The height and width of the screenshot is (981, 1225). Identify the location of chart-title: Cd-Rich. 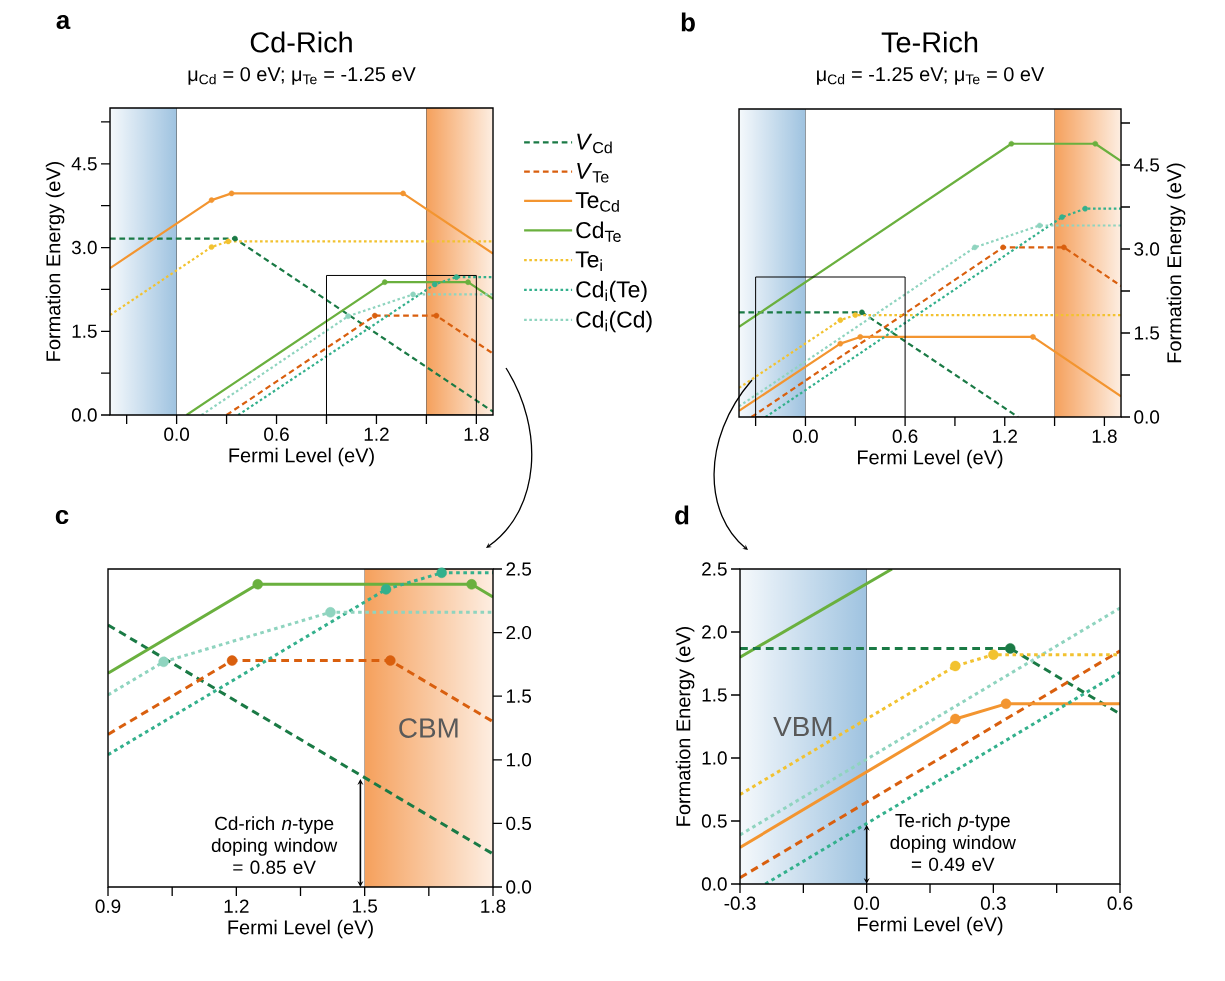
(301, 42).